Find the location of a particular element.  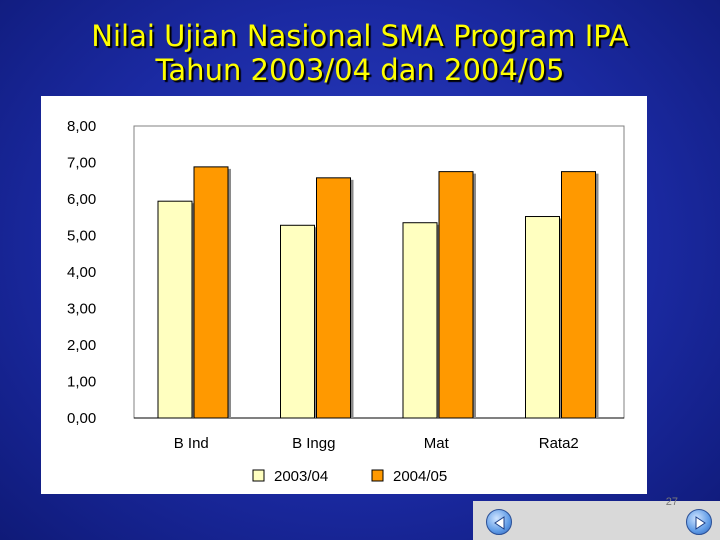

y-tick-label: 6,00 is located at coordinates (81, 199).